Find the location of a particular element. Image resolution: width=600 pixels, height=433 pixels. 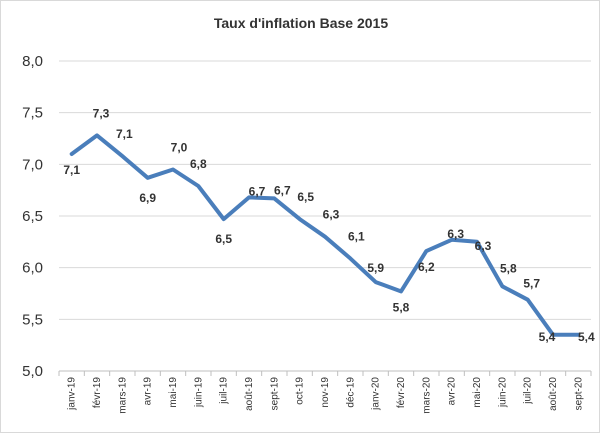

x-tick-label: juin-20 is located at coordinates (502, 392).